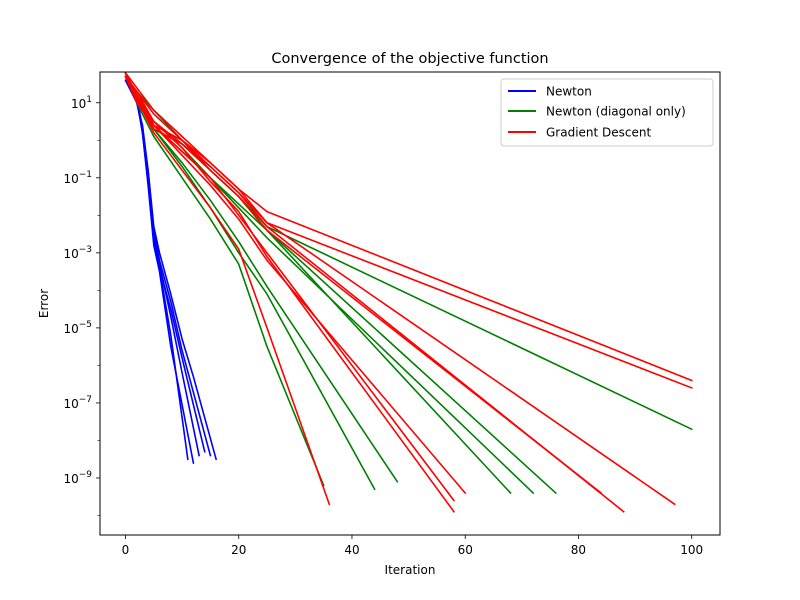 This screenshot has width=800, height=600. Describe the element at coordinates (691, 550) in the screenshot. I see `x-tick-label: 100` at that location.